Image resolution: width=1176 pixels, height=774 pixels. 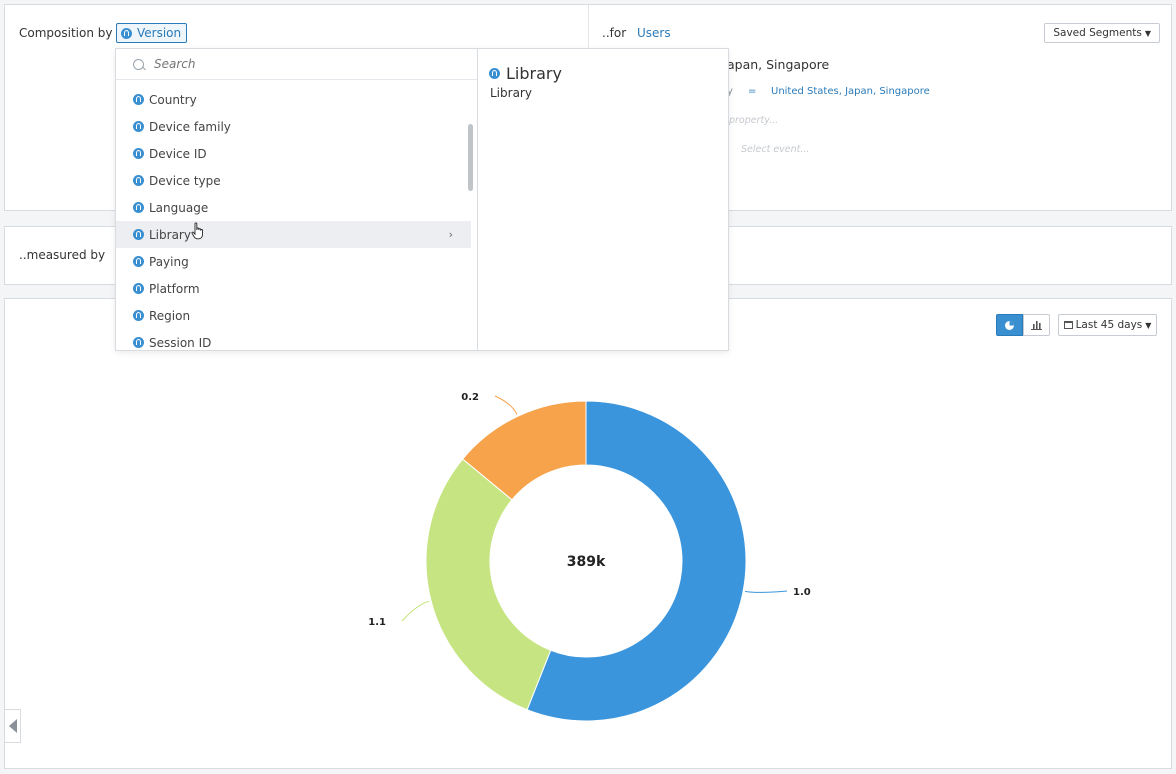 What do you see at coordinates (197, 231) in the screenshot?
I see `hand-cursor-icon` at bounding box center [197, 231].